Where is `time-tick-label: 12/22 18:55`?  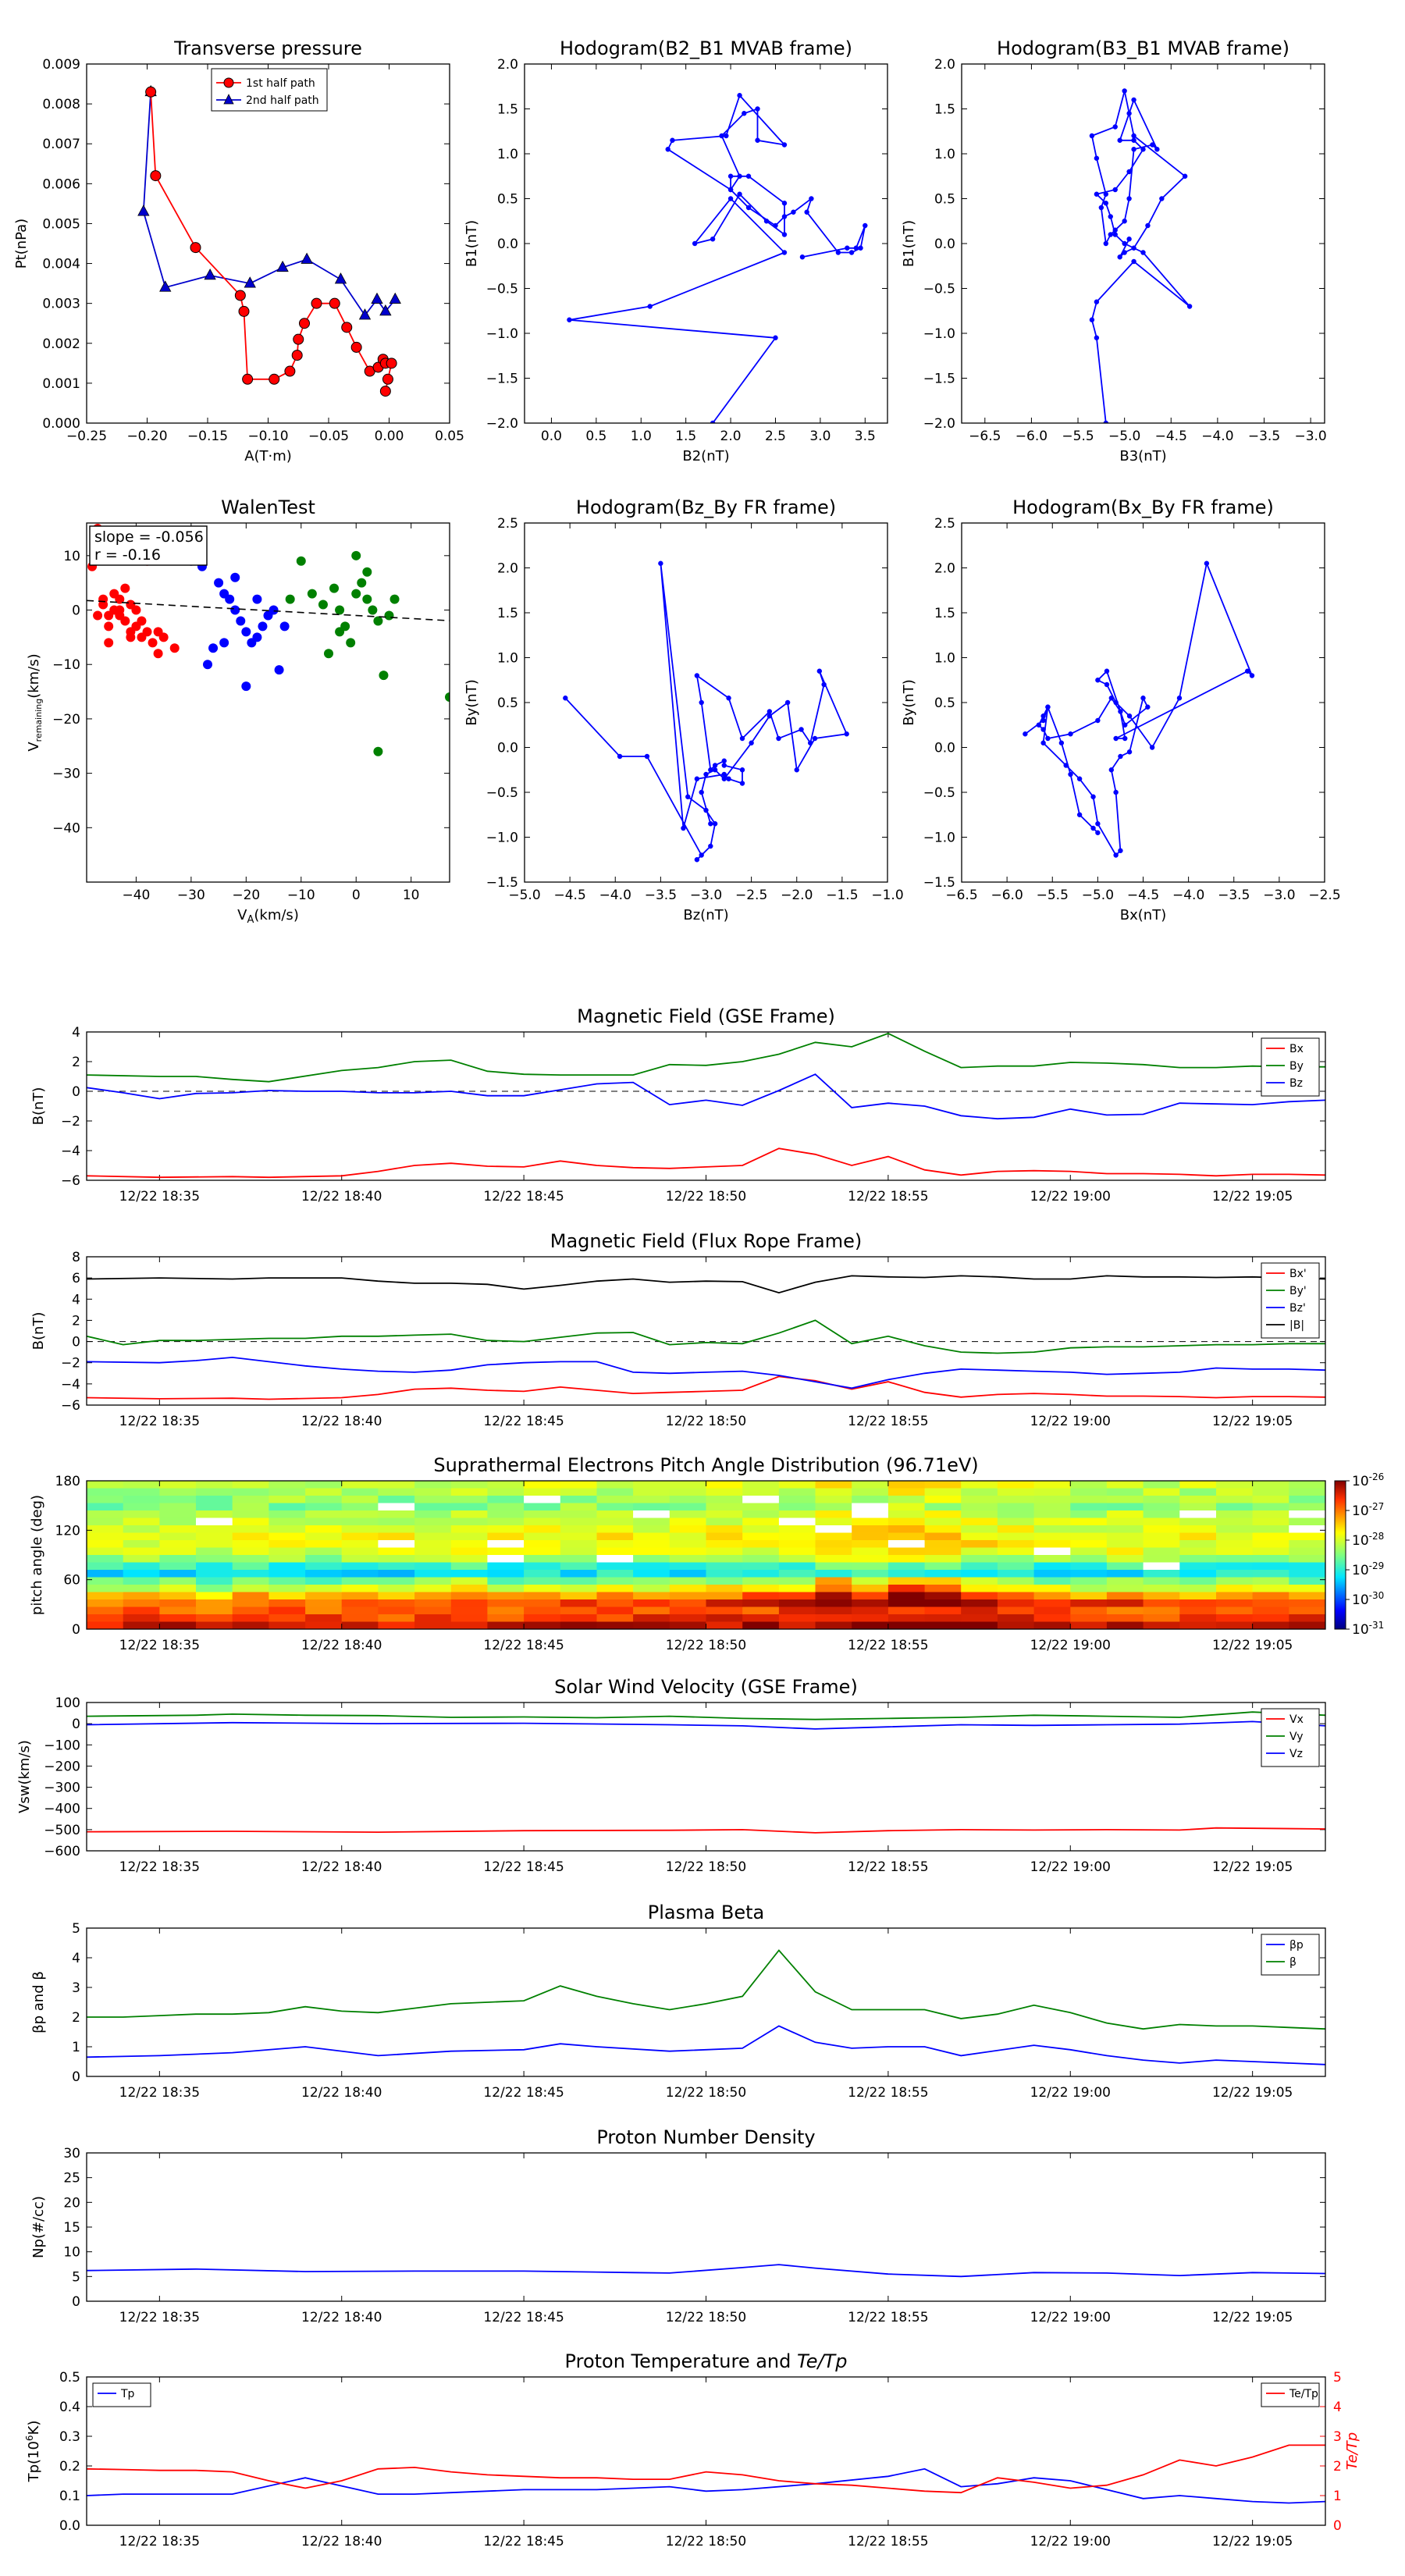
time-tick-label: 12/22 18:55 is located at coordinates (888, 2317).